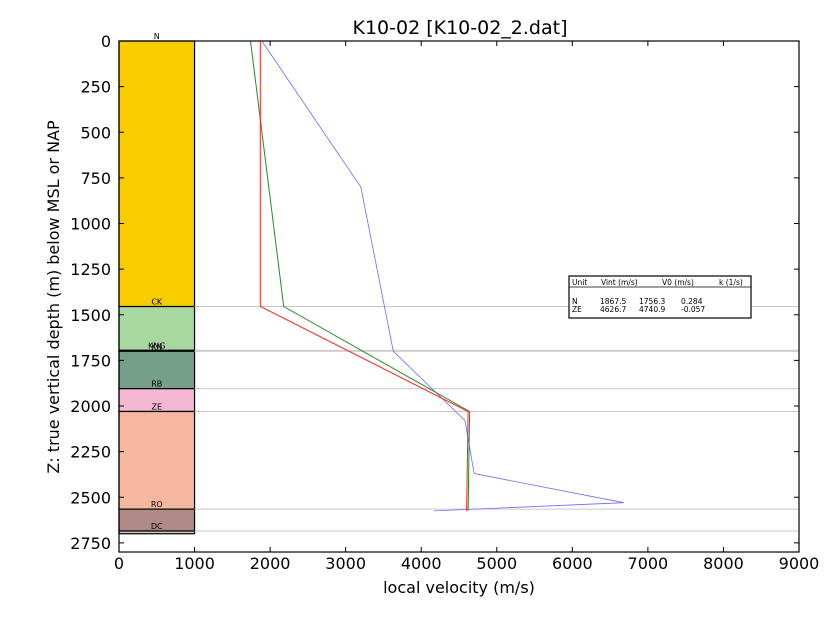 The height and width of the screenshot is (630, 840). What do you see at coordinates (692, 301) in the screenshot?
I see `param-table-cell: 0.284` at bounding box center [692, 301].